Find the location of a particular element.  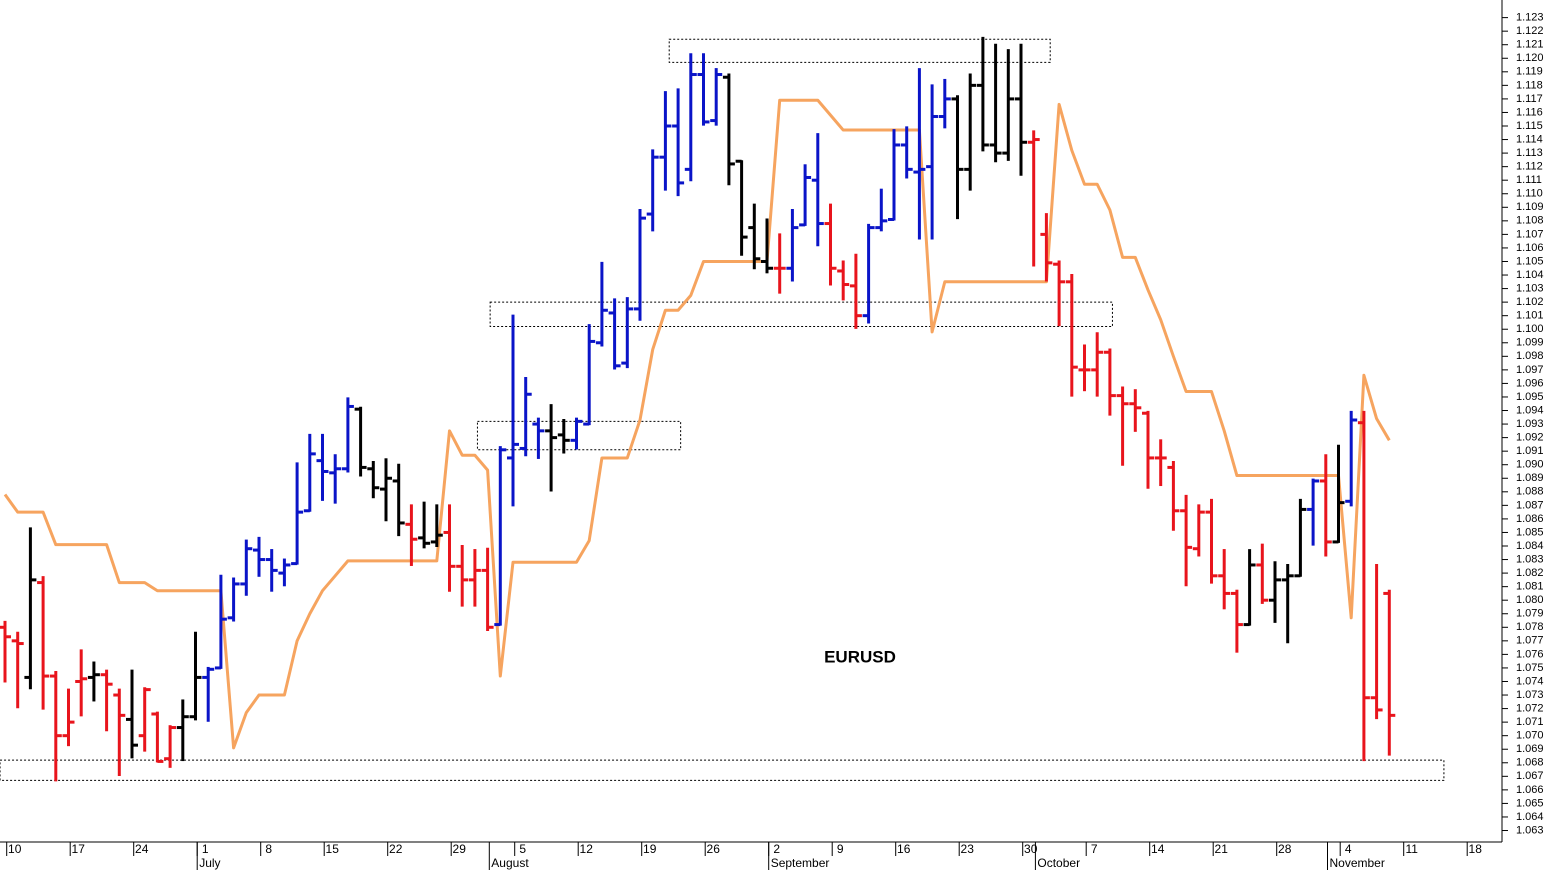

y-tick-label: 1.110 is located at coordinates (1529, 194).